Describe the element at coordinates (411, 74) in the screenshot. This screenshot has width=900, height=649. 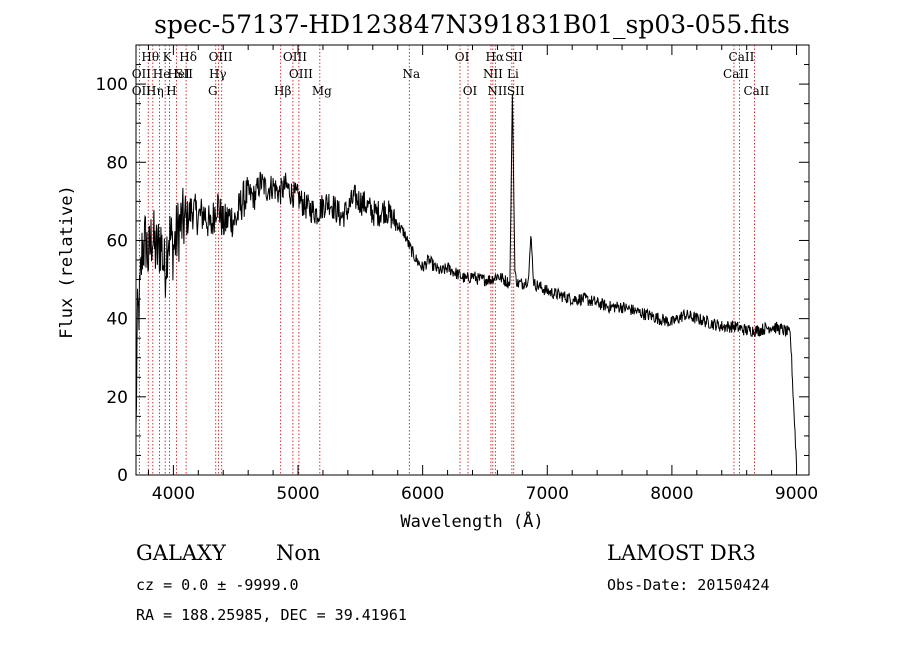
I see `spectral-line-label: Na` at that location.